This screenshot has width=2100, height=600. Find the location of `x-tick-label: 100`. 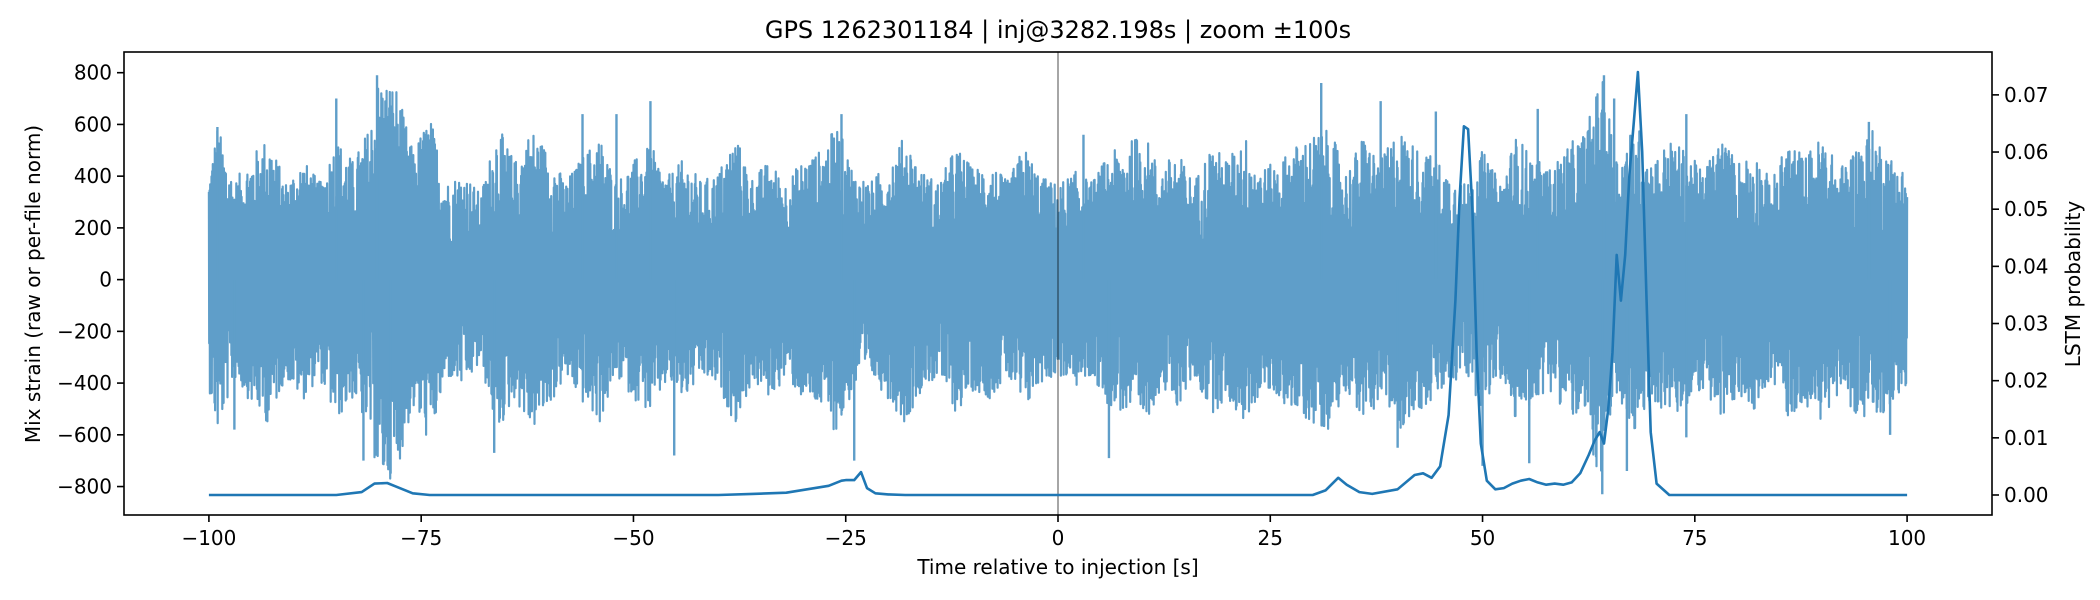

x-tick-label: 100 is located at coordinates (1907, 538).